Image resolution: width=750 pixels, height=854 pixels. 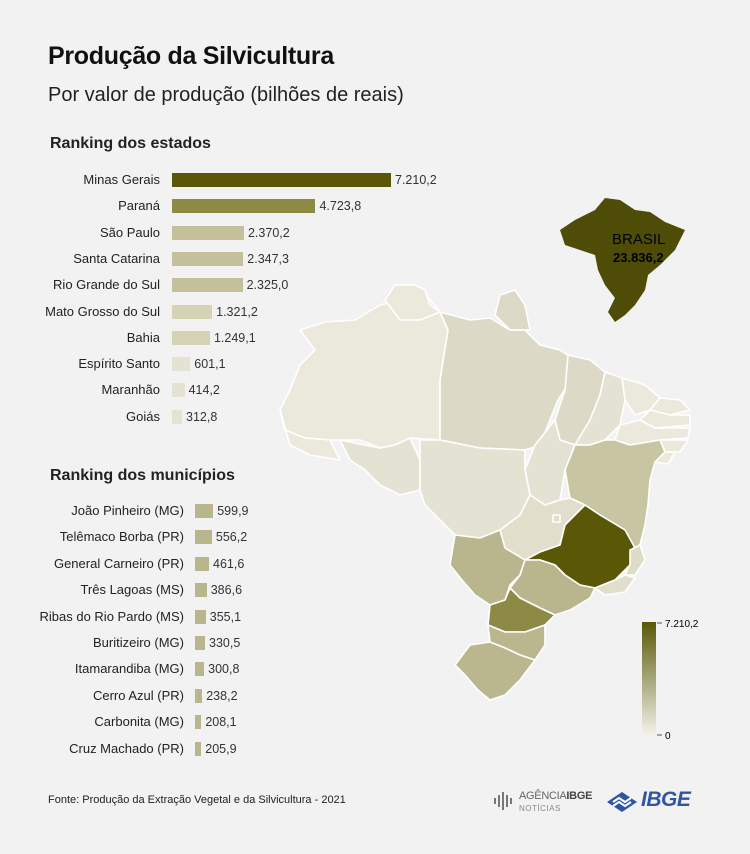 I want to click on bar-label: Maranhão, so click(x=130, y=390).